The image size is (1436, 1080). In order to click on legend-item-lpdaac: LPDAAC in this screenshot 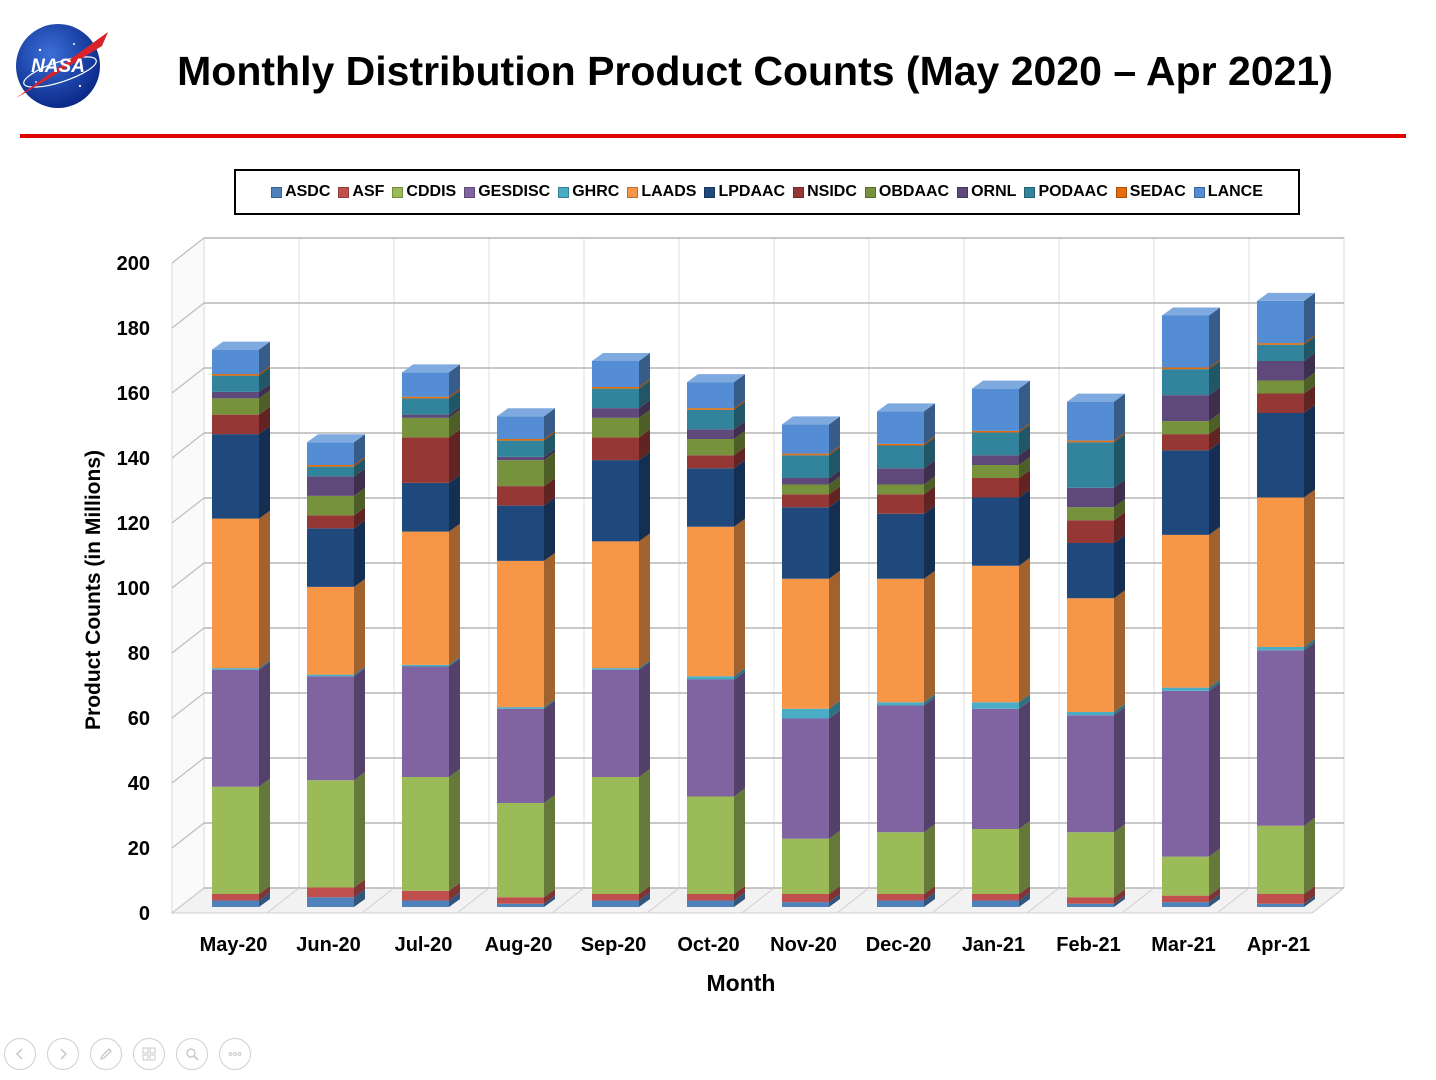, I will do `click(744, 192)`.